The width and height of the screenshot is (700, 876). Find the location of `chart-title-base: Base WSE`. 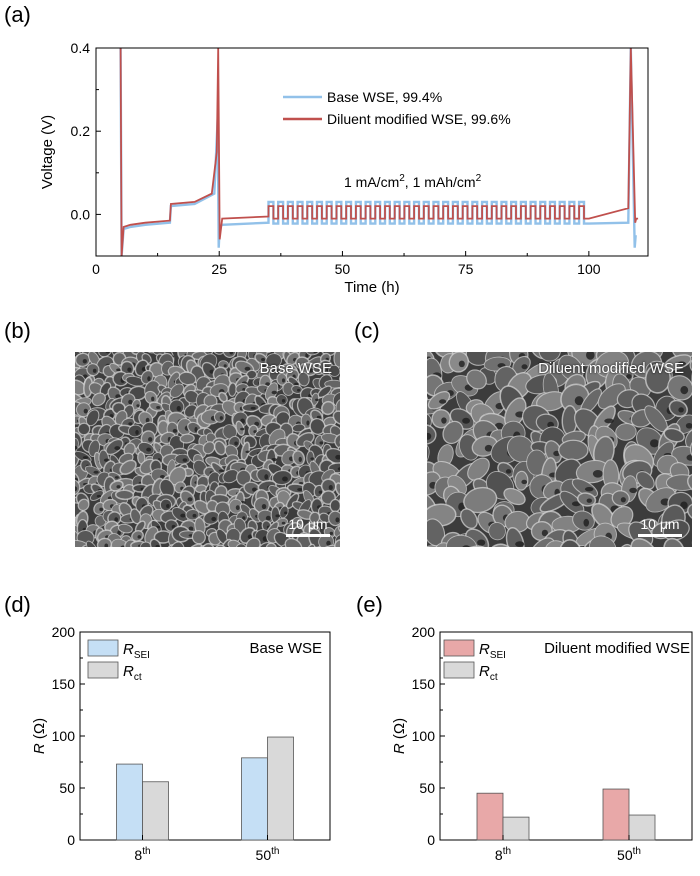

chart-title-base: Base WSE is located at coordinates (285, 648).